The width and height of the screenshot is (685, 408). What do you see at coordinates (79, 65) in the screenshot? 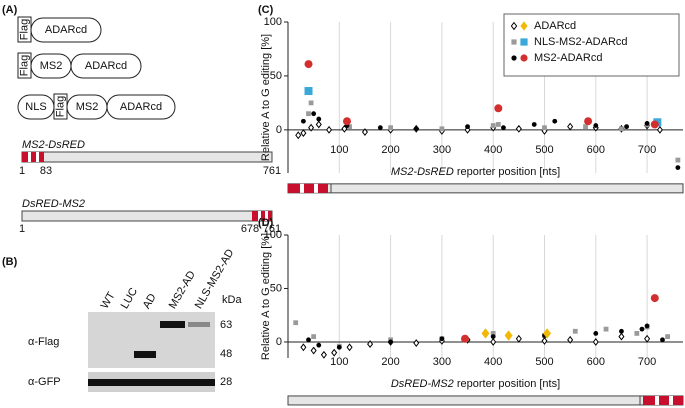
I see `construct: Flag MS2 ADARcd` at bounding box center [79, 65].